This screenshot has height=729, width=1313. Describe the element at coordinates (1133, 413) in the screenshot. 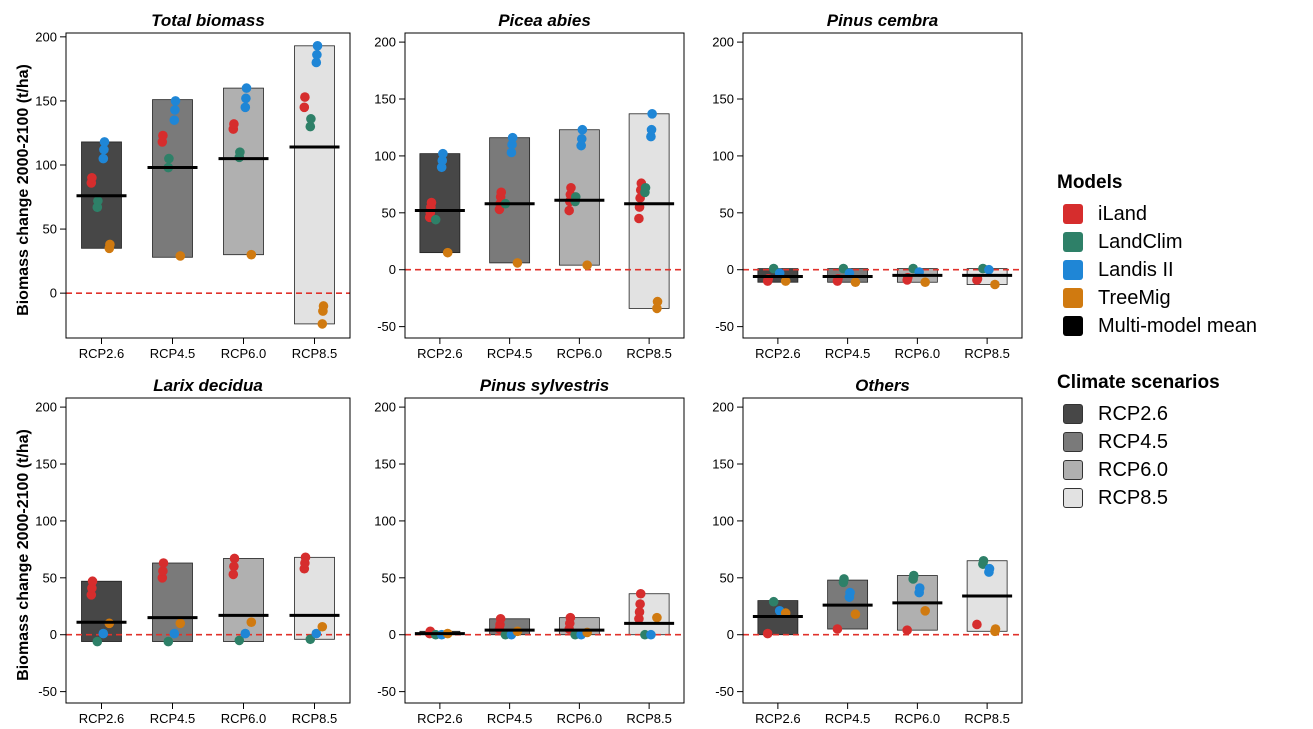

I see `legend-label-rcp26: RCP2.6` at that location.